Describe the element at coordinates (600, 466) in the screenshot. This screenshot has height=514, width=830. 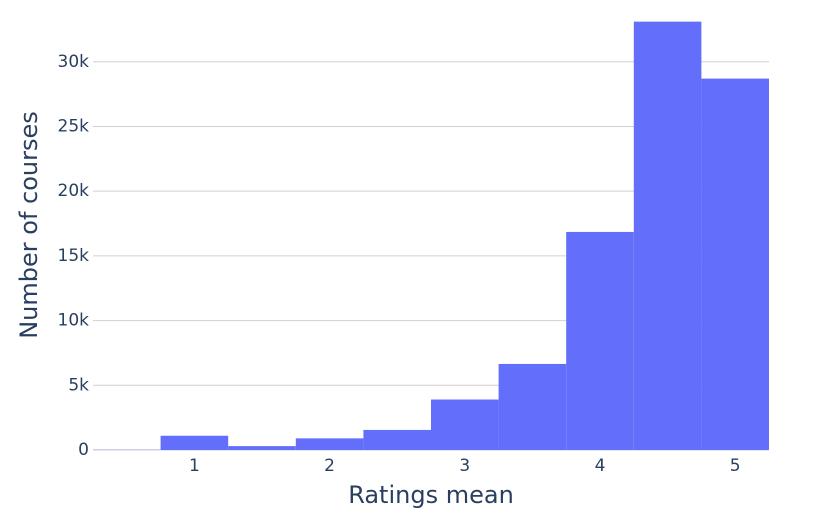
I see `x-tick-label: 4` at that location.